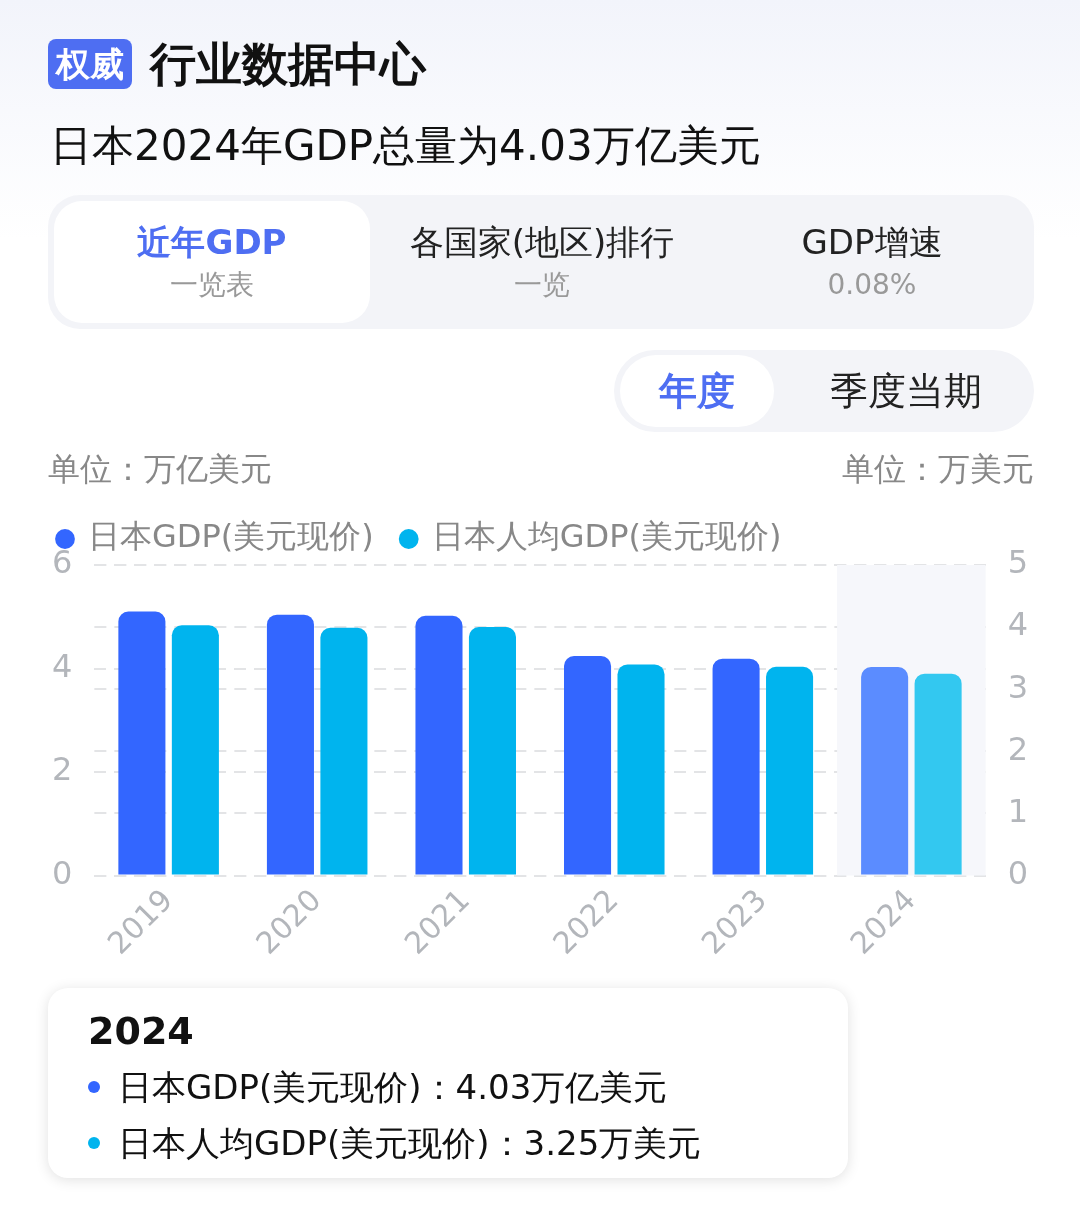  Describe the element at coordinates (212, 262) in the screenshot. I see `tab-button: 近年GDP 一览表` at that location.